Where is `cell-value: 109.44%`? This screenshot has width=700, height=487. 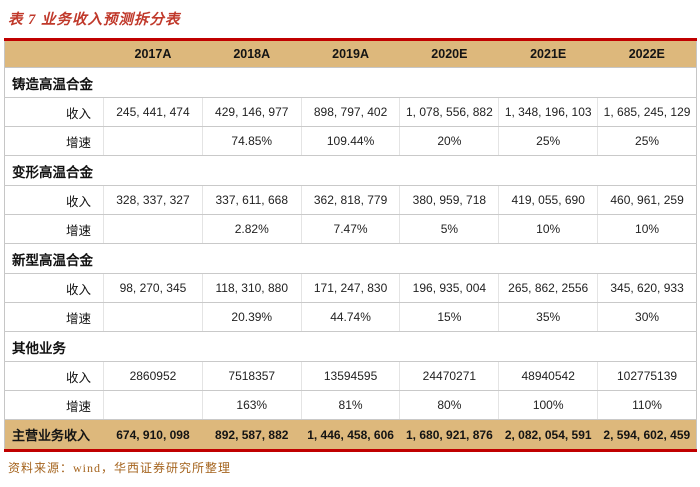
cell-value: 109.44% is located at coordinates (350, 141).